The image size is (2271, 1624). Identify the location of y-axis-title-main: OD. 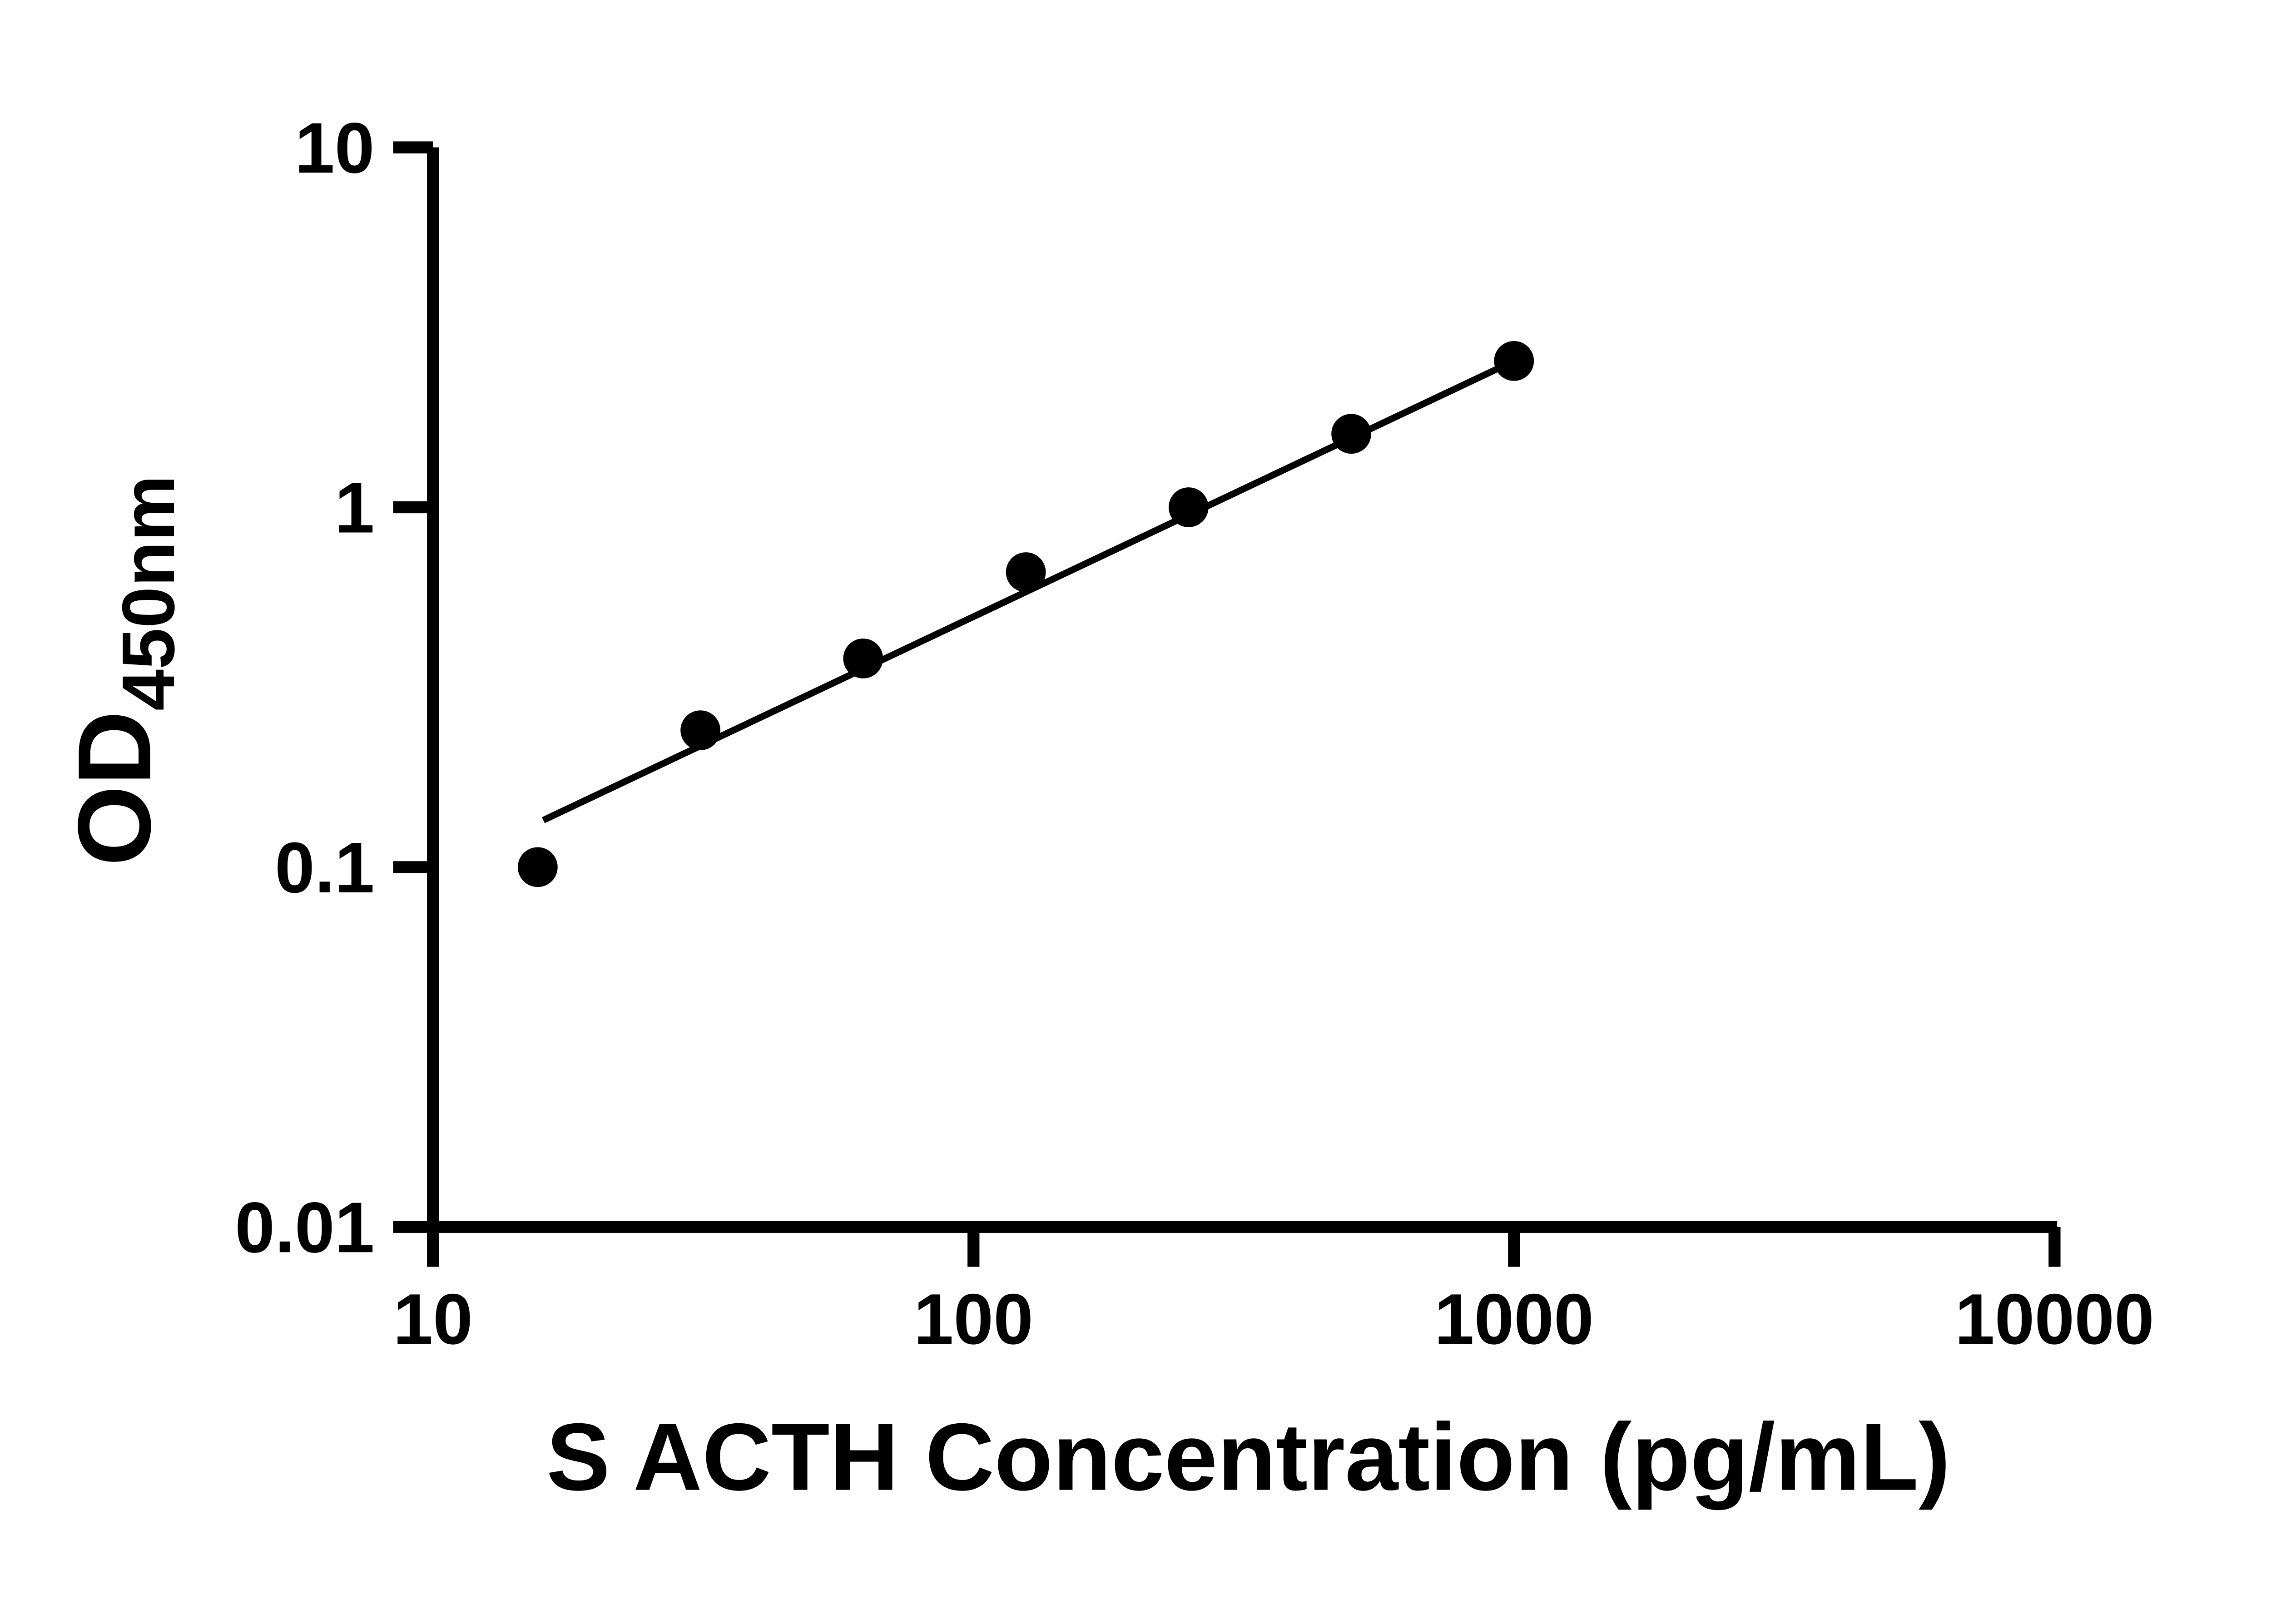
(114, 788).